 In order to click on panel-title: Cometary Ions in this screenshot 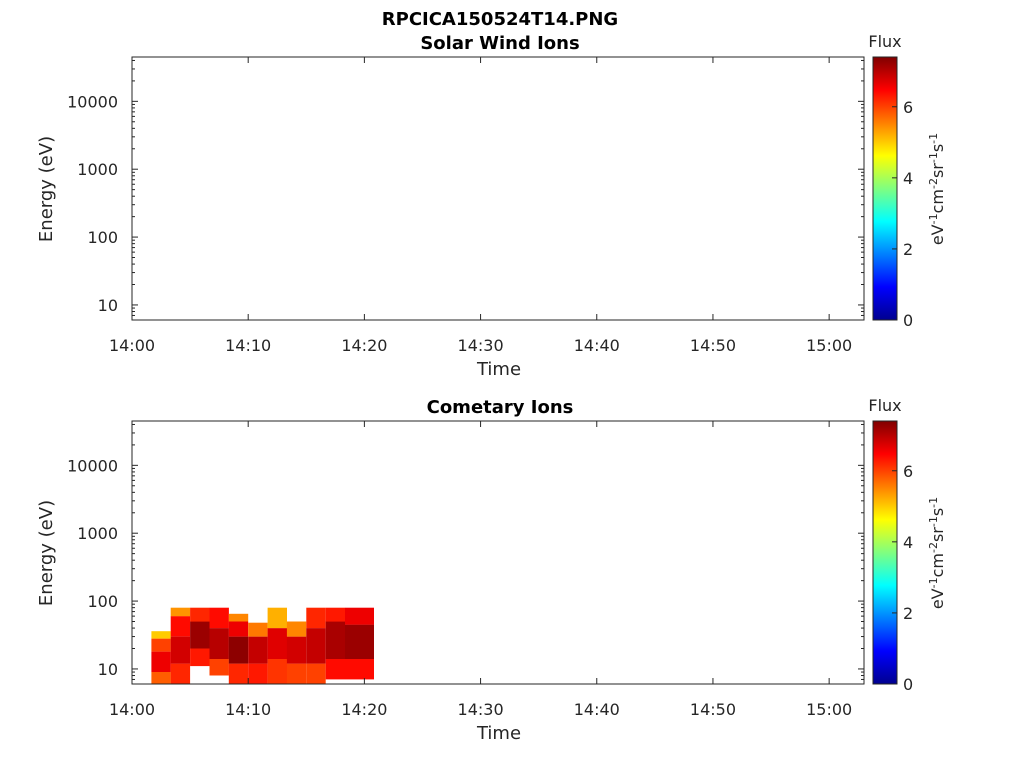, I will do `click(500, 407)`.